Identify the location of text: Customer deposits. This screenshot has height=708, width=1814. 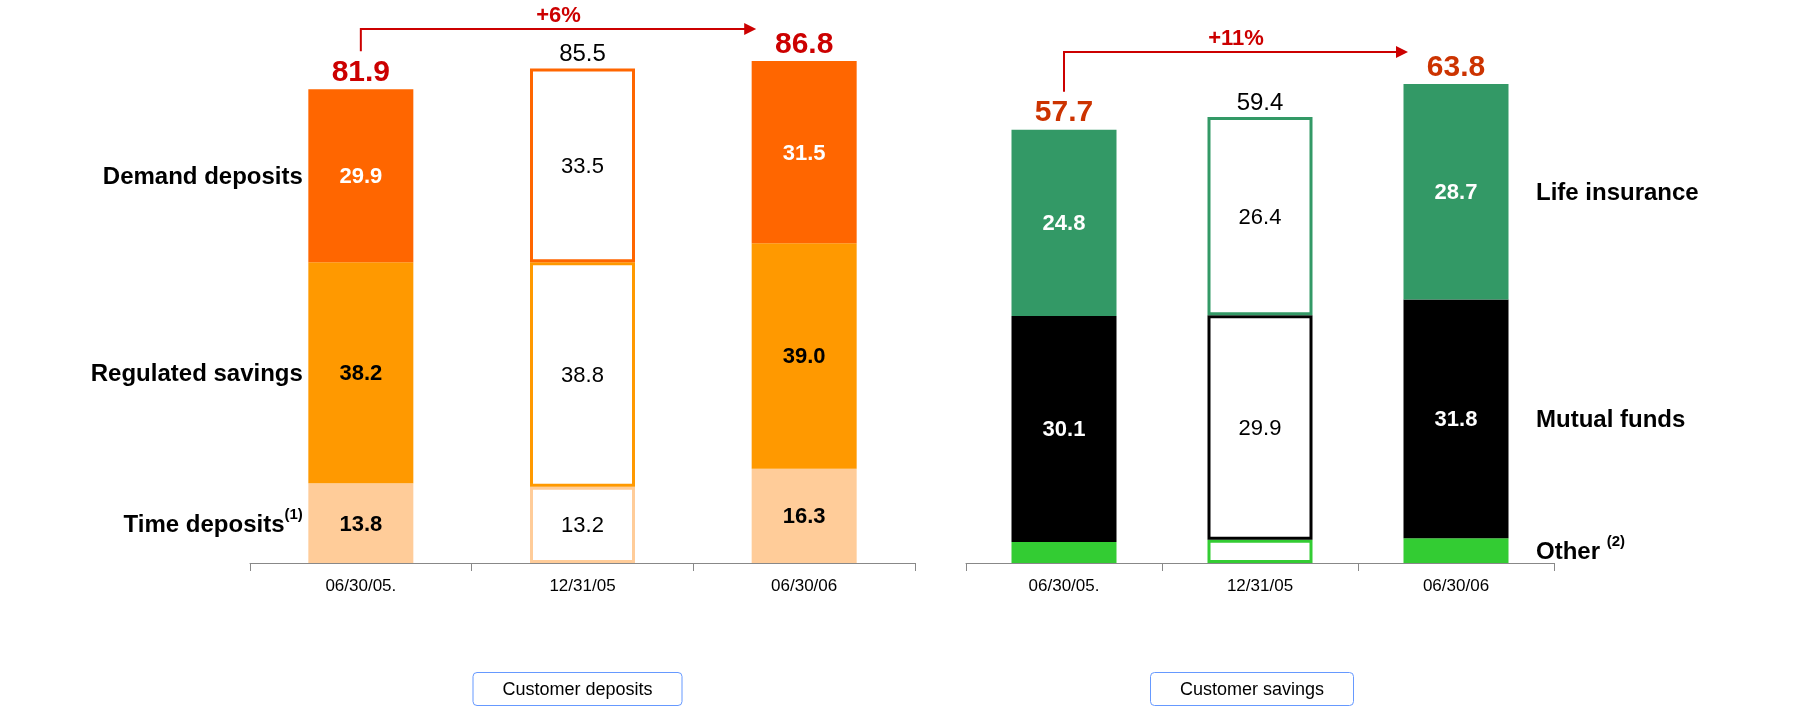
(577, 689).